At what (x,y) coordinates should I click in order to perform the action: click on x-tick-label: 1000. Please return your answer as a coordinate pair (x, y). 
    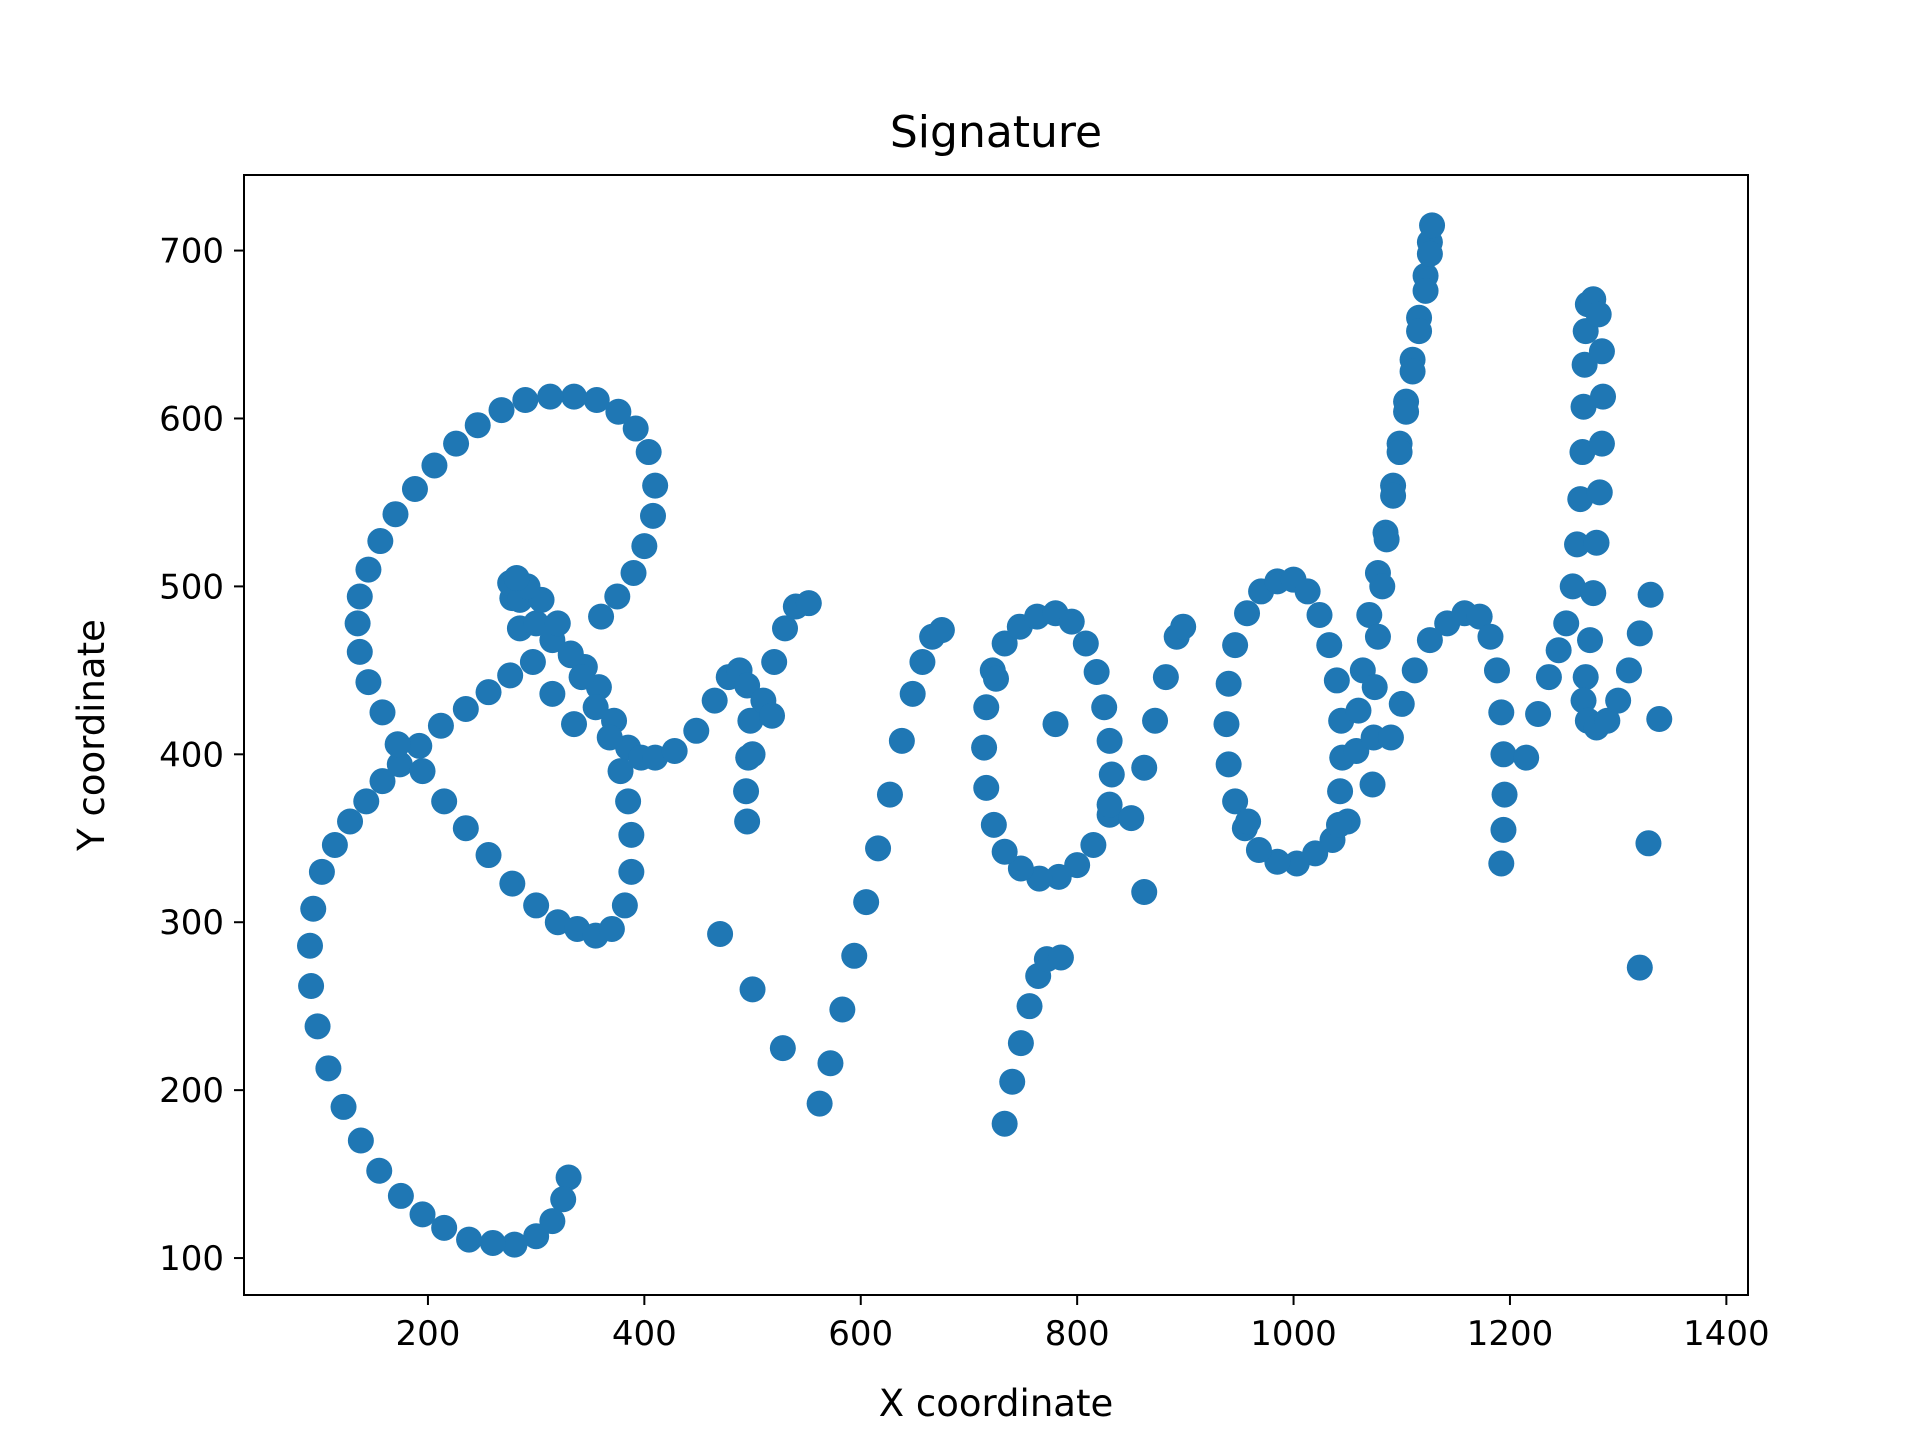
    Looking at the image, I should click on (1293, 1334).